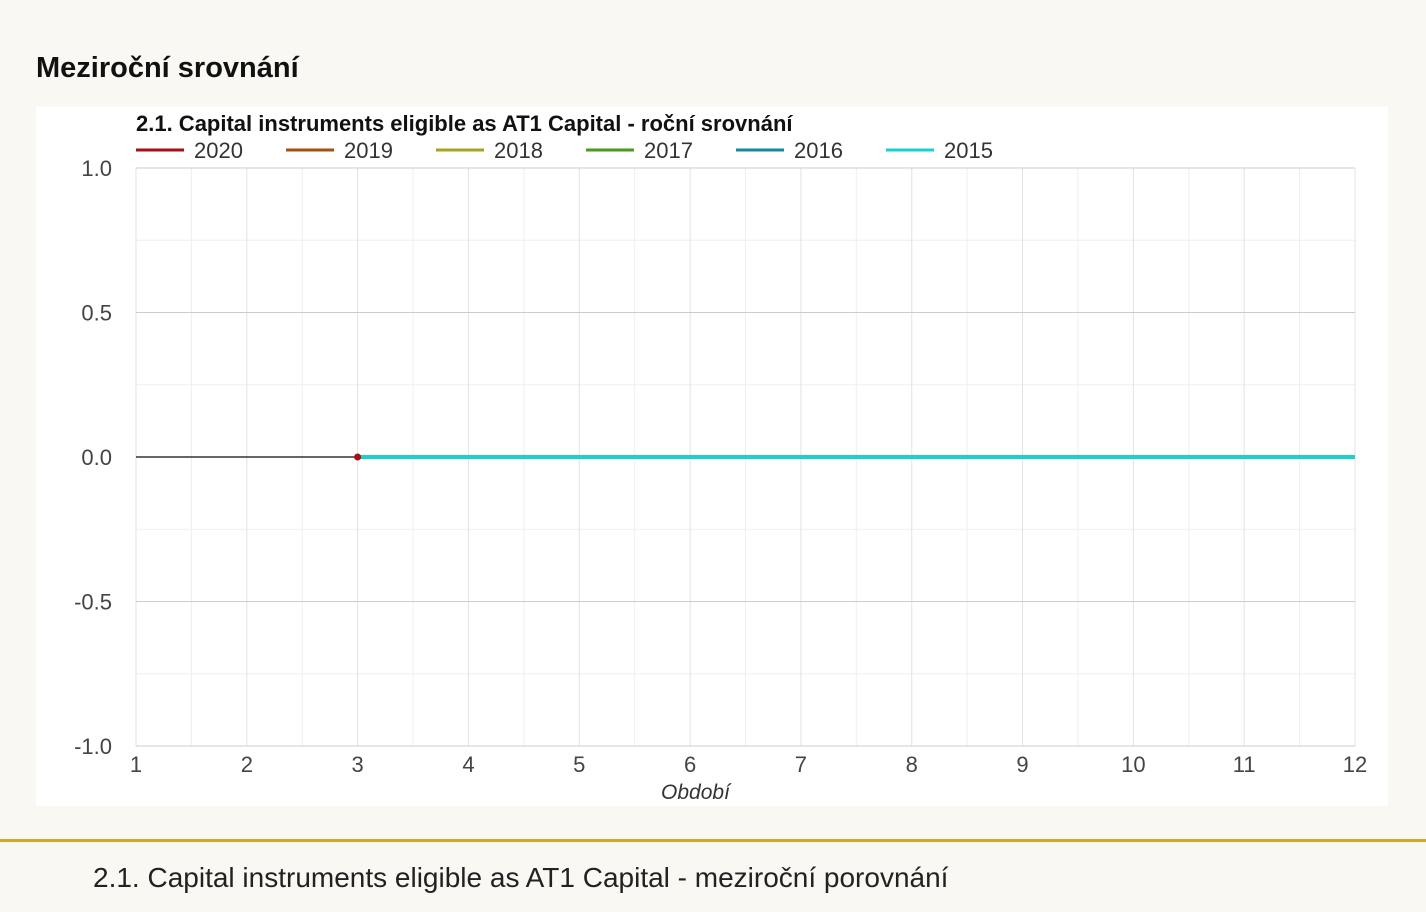 The image size is (1426, 912). Describe the element at coordinates (93, 602) in the screenshot. I see `y-tick-label: -0.5` at that location.